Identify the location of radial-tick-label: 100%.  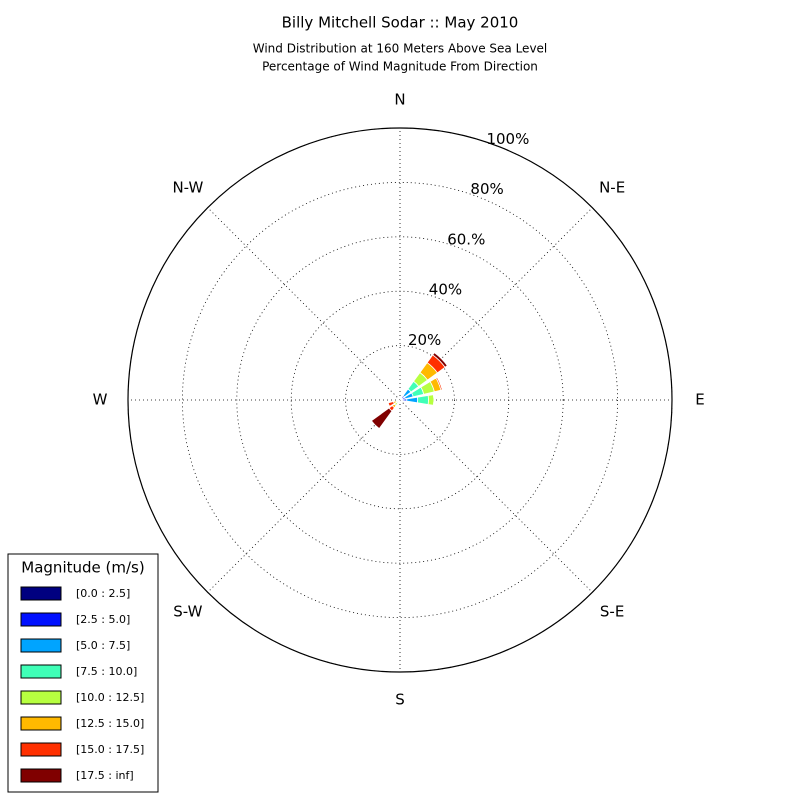
(507, 139).